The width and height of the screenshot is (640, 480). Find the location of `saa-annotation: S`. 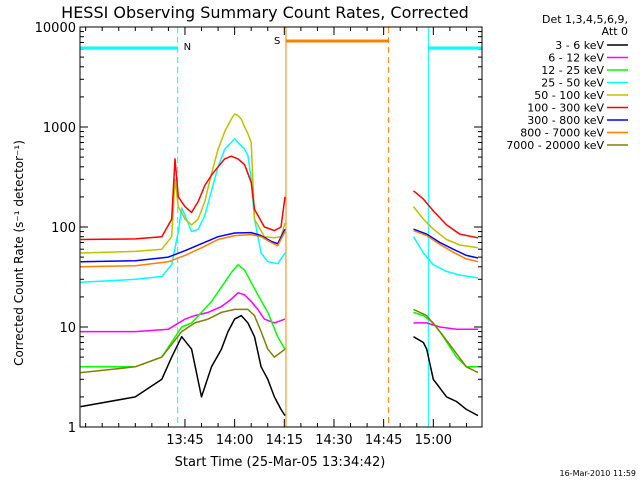

saa-annotation: S is located at coordinates (277, 41).